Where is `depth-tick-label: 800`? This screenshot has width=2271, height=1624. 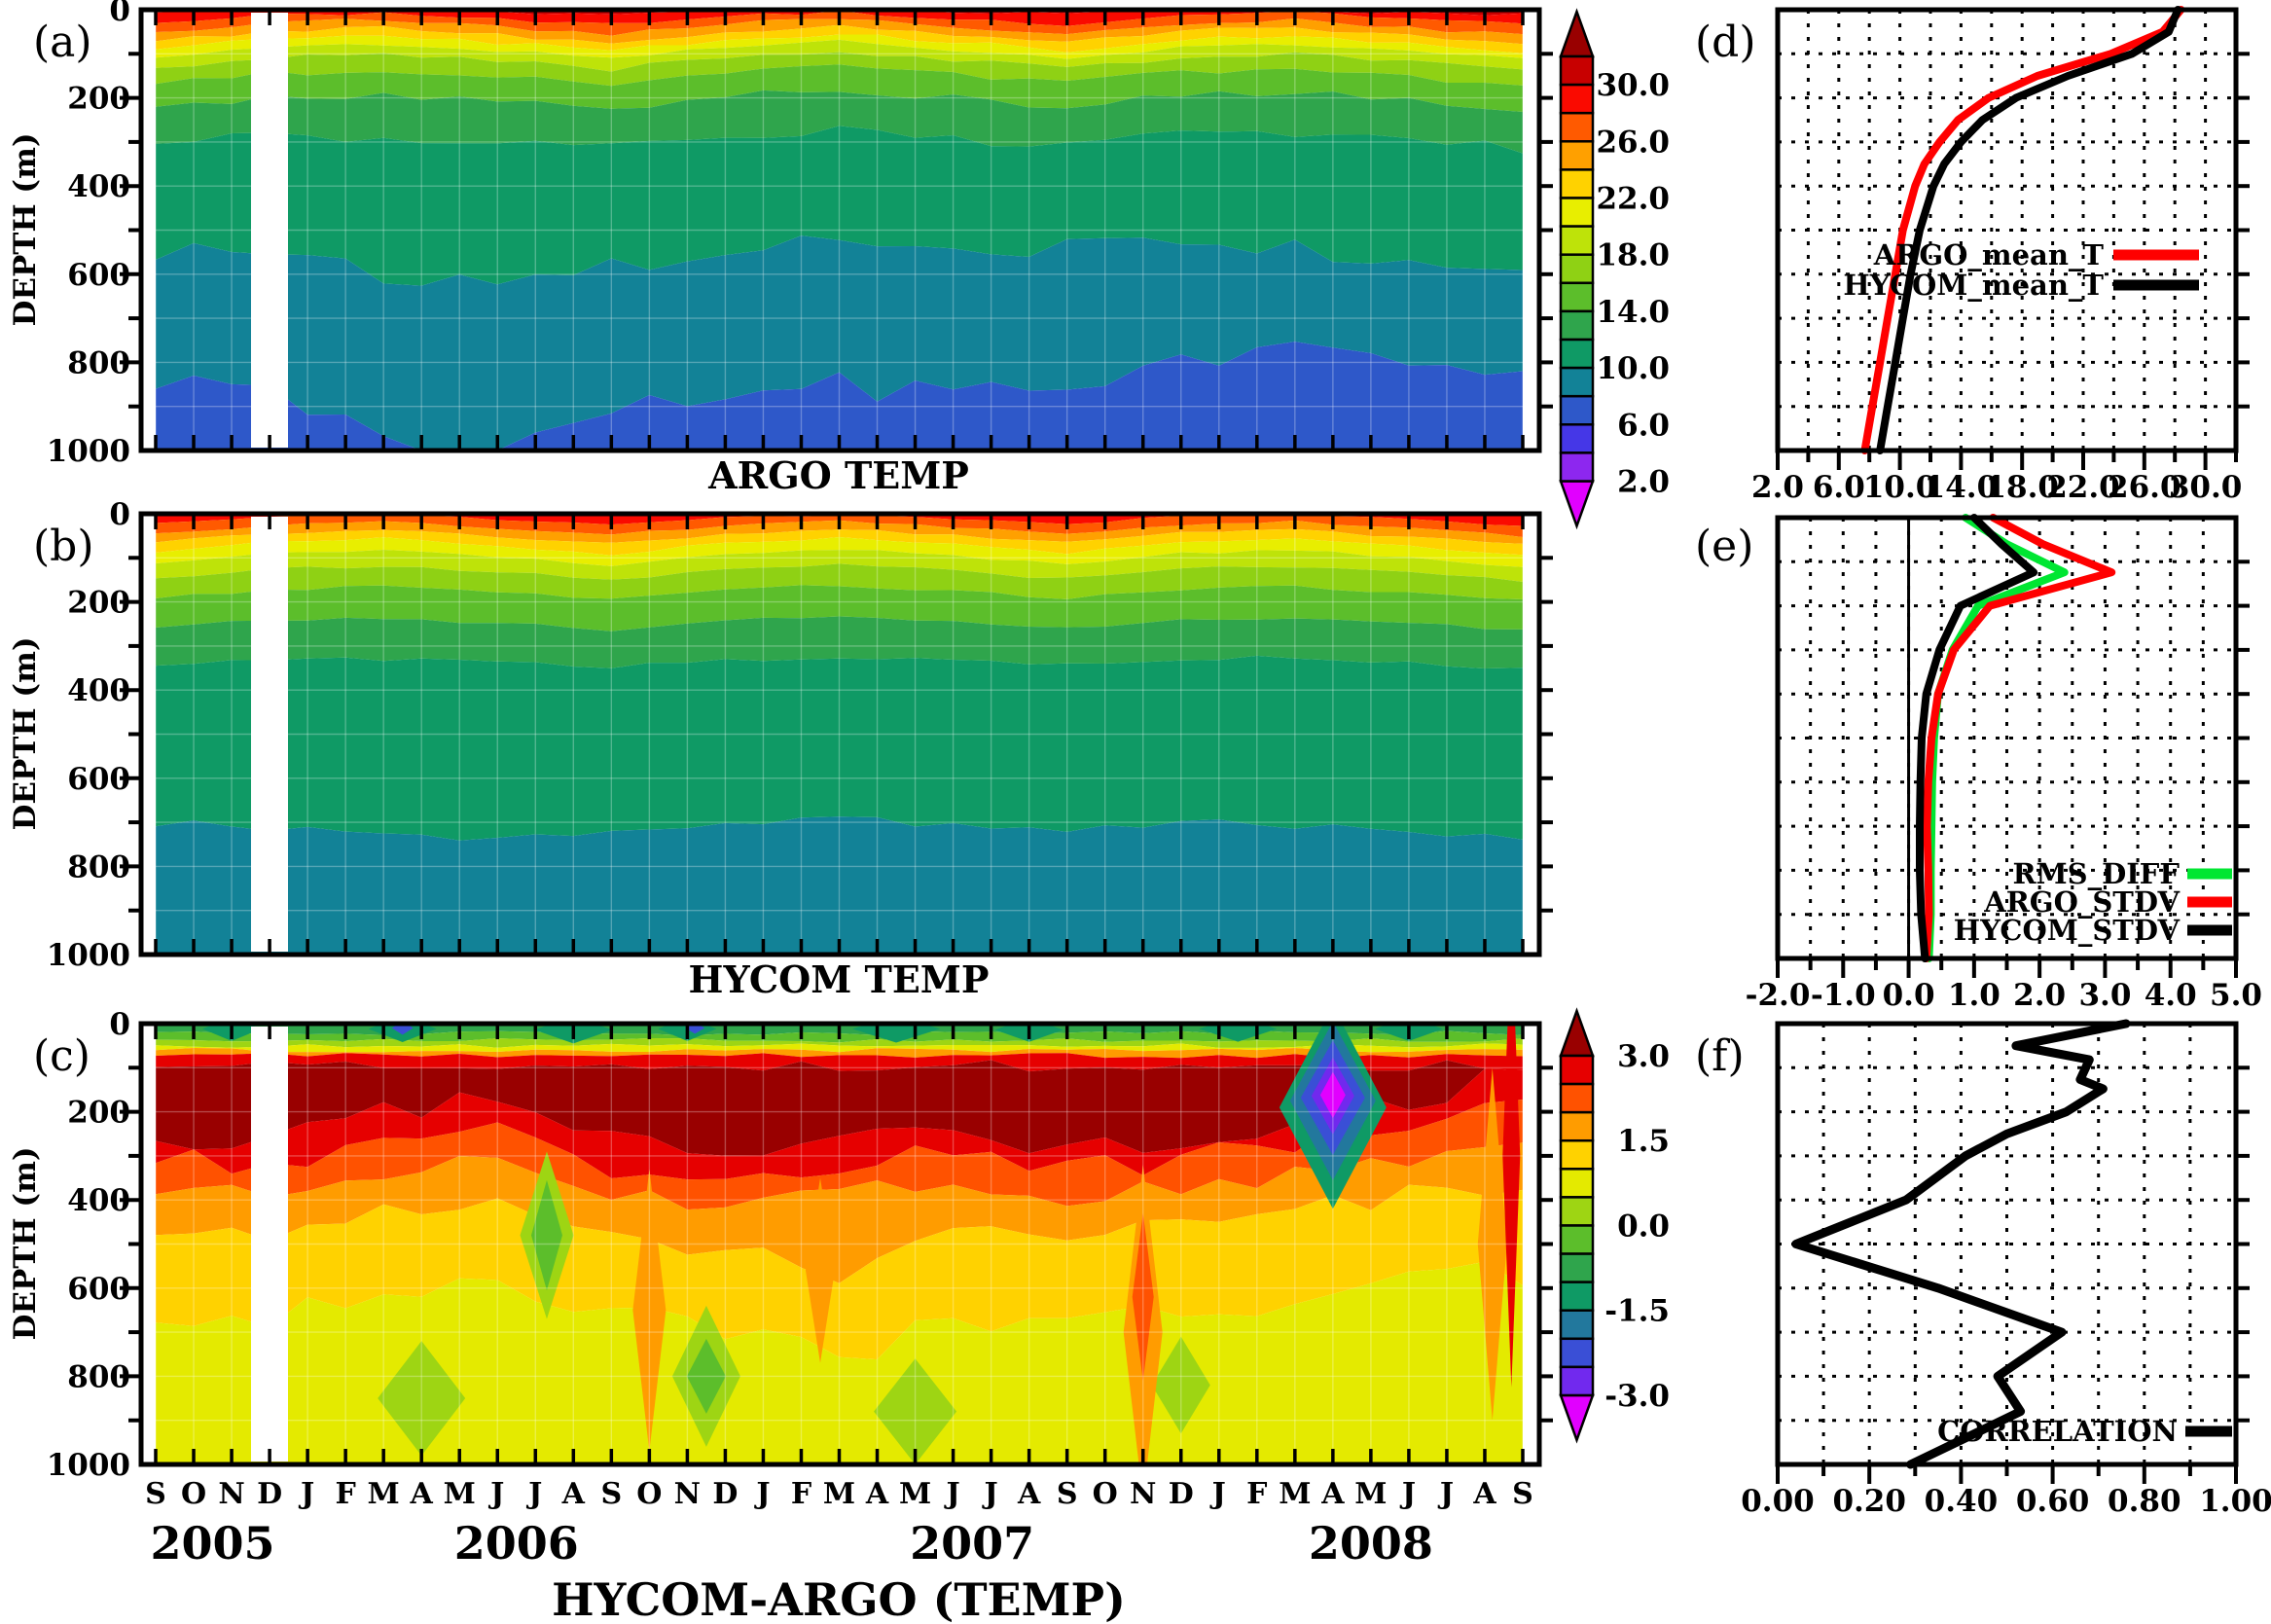
depth-tick-label: 800 is located at coordinates (98, 866).